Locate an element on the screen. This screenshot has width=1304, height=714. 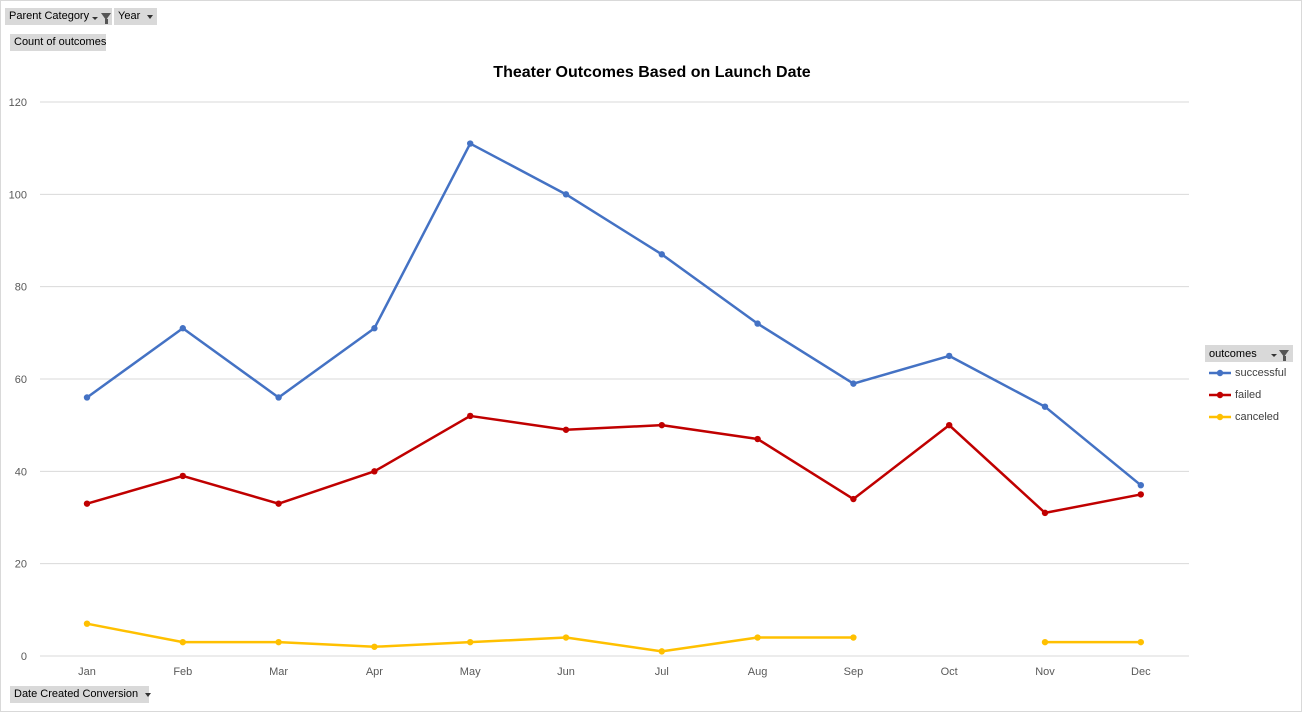
outcomes-label: outcomes is located at coordinates (1233, 353).